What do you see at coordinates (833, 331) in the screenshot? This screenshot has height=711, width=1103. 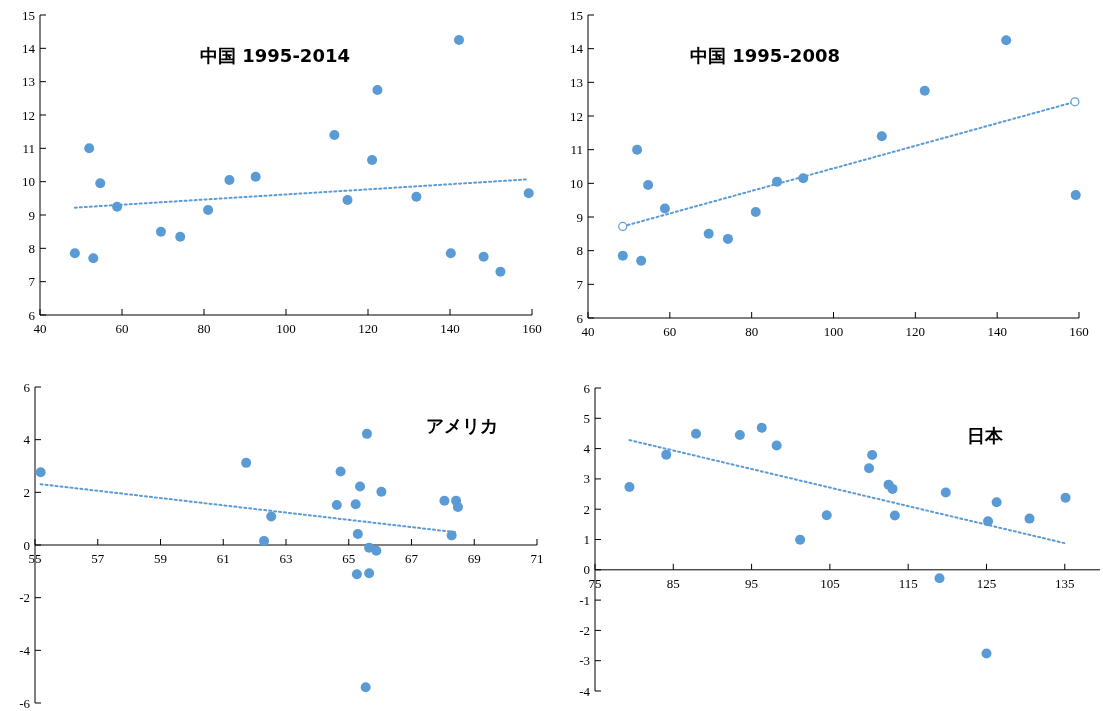 I see `x-tick-label: 100` at bounding box center [833, 331].